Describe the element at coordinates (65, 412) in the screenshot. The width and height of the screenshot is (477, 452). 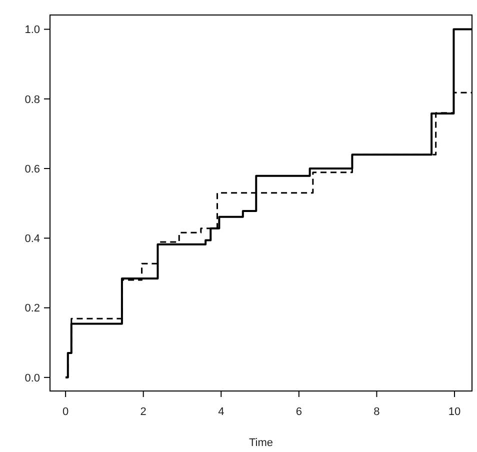
I see `x-tick-label: 0` at that location.